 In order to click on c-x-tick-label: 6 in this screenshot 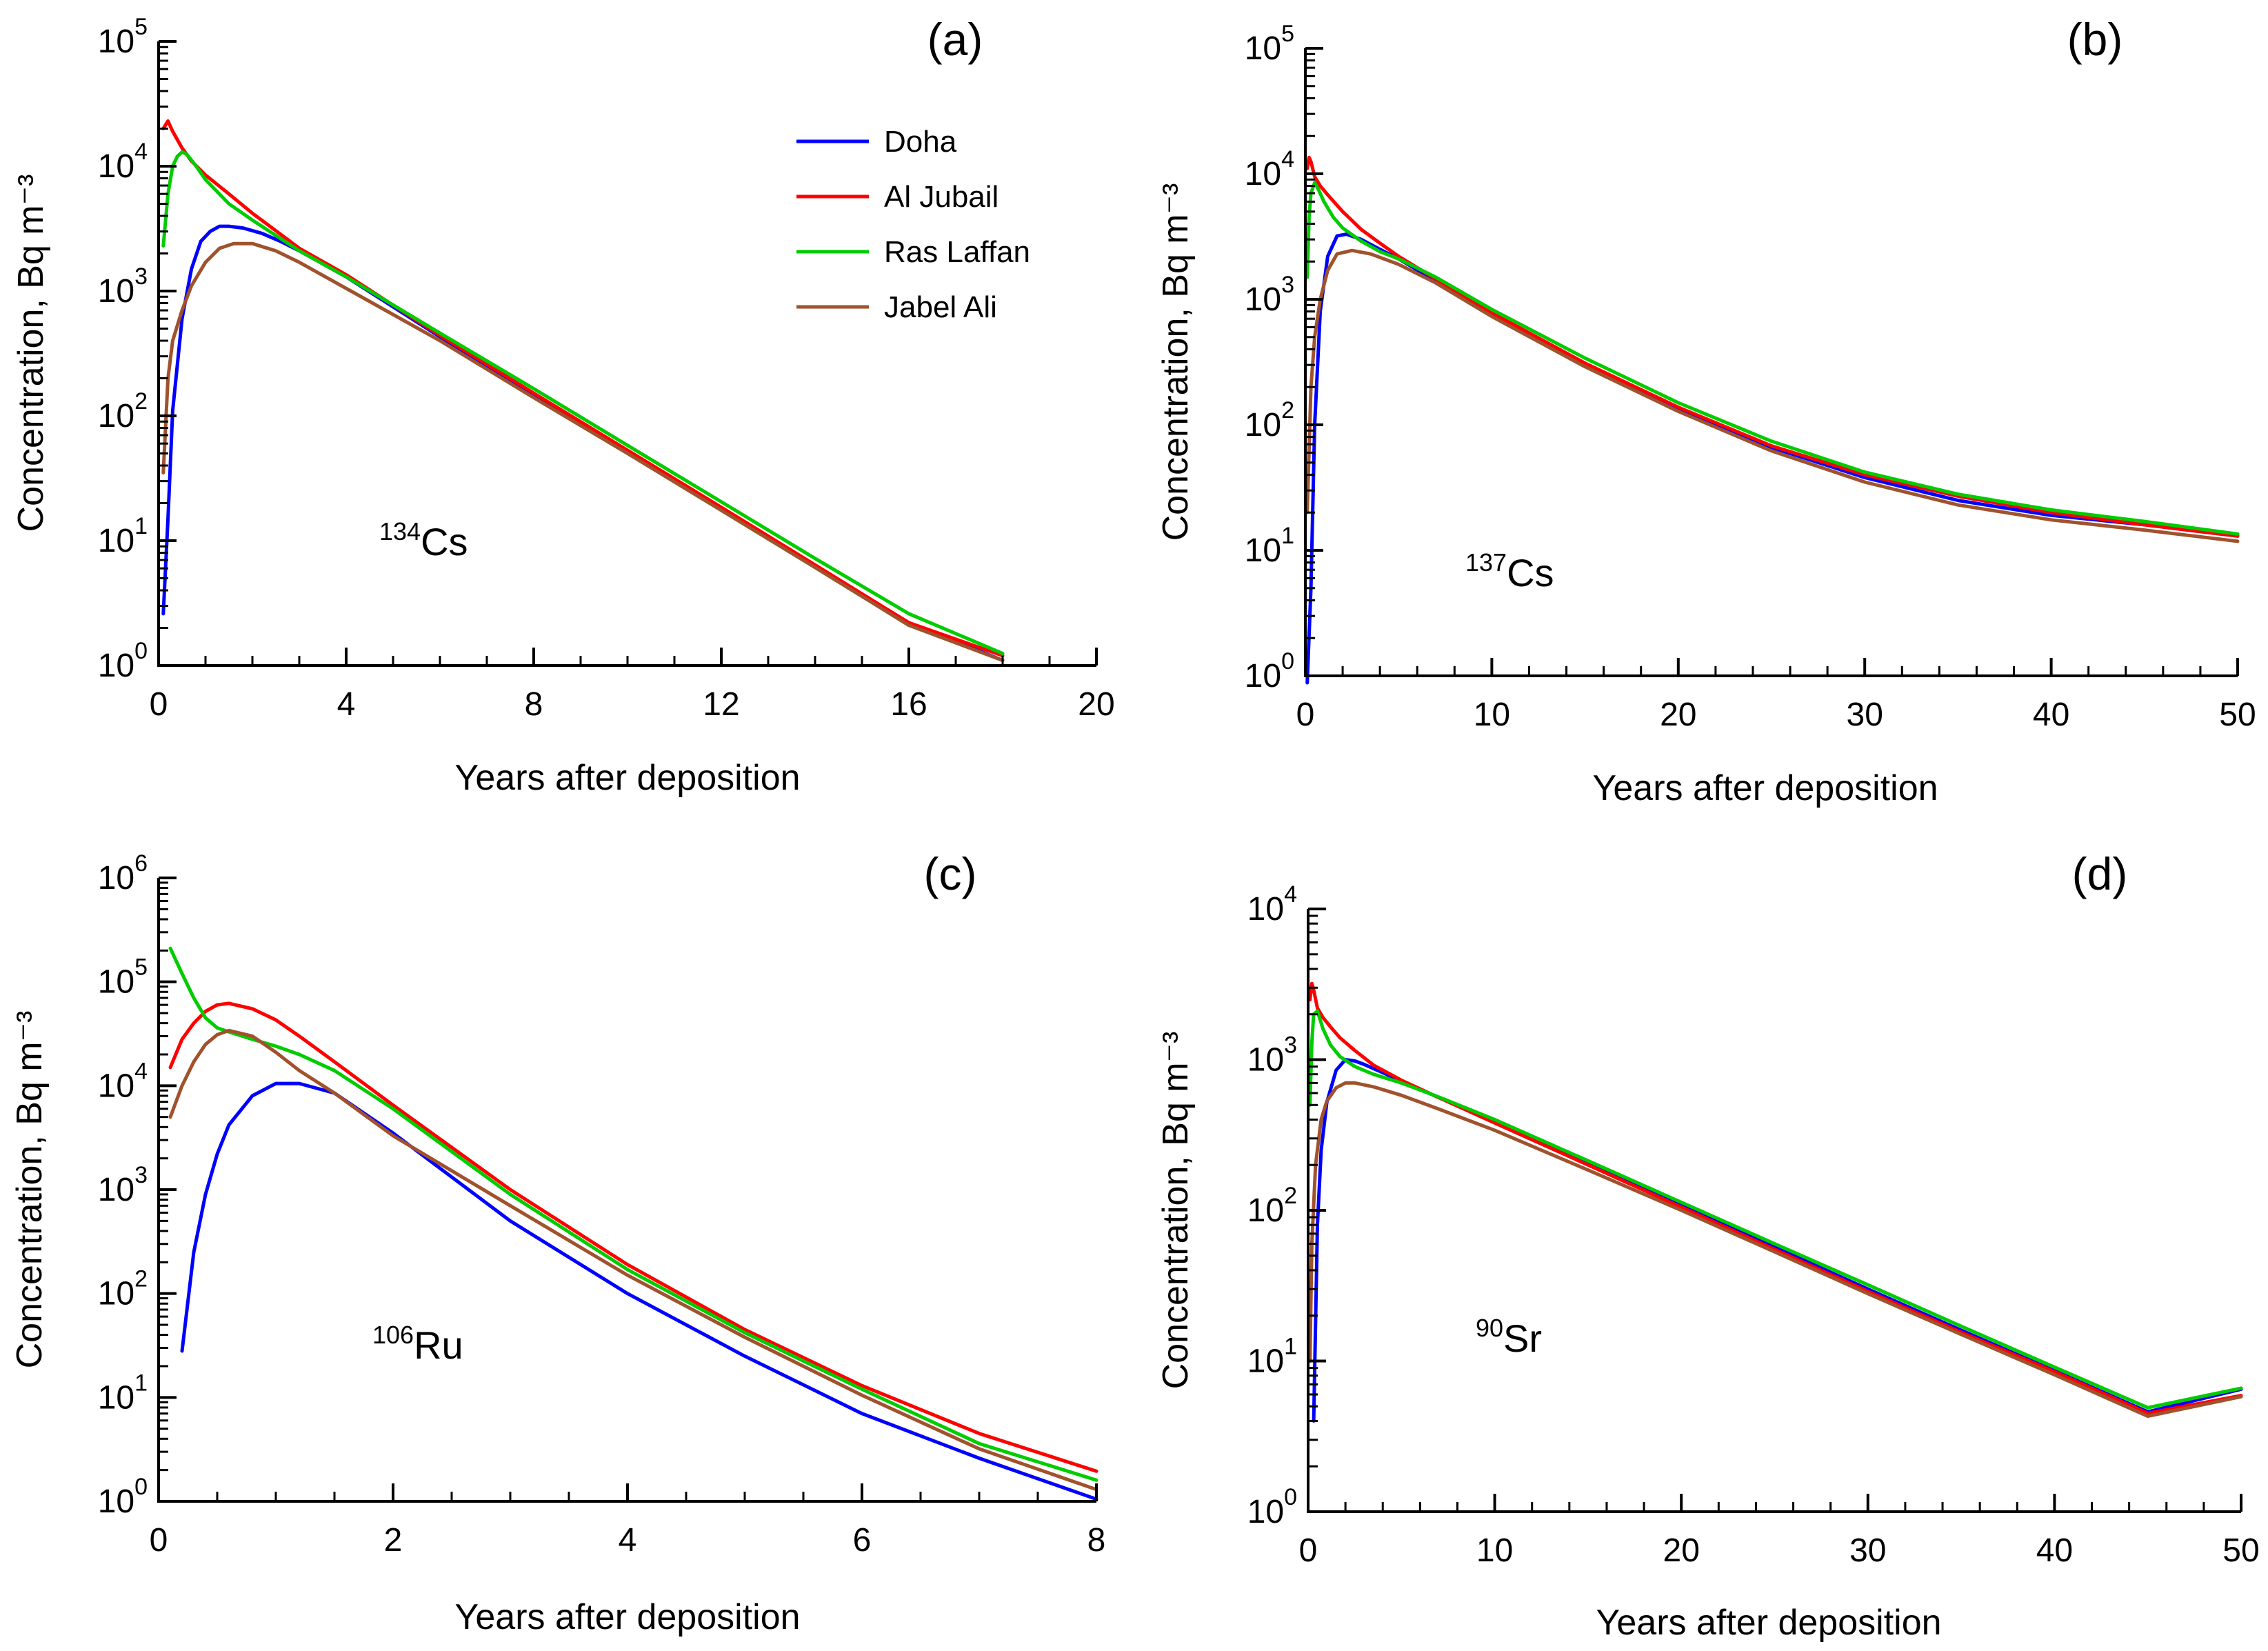, I will do `click(862, 1541)`.